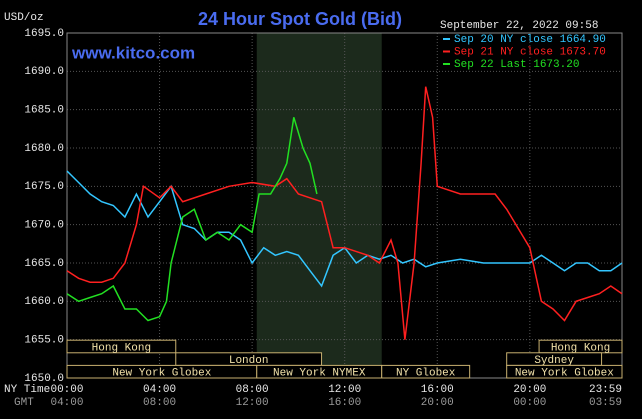 The width and height of the screenshot is (642, 419). What do you see at coordinates (530, 52) in the screenshot?
I see `legend-label: Sep 21 NY close 1673.70` at bounding box center [530, 52].